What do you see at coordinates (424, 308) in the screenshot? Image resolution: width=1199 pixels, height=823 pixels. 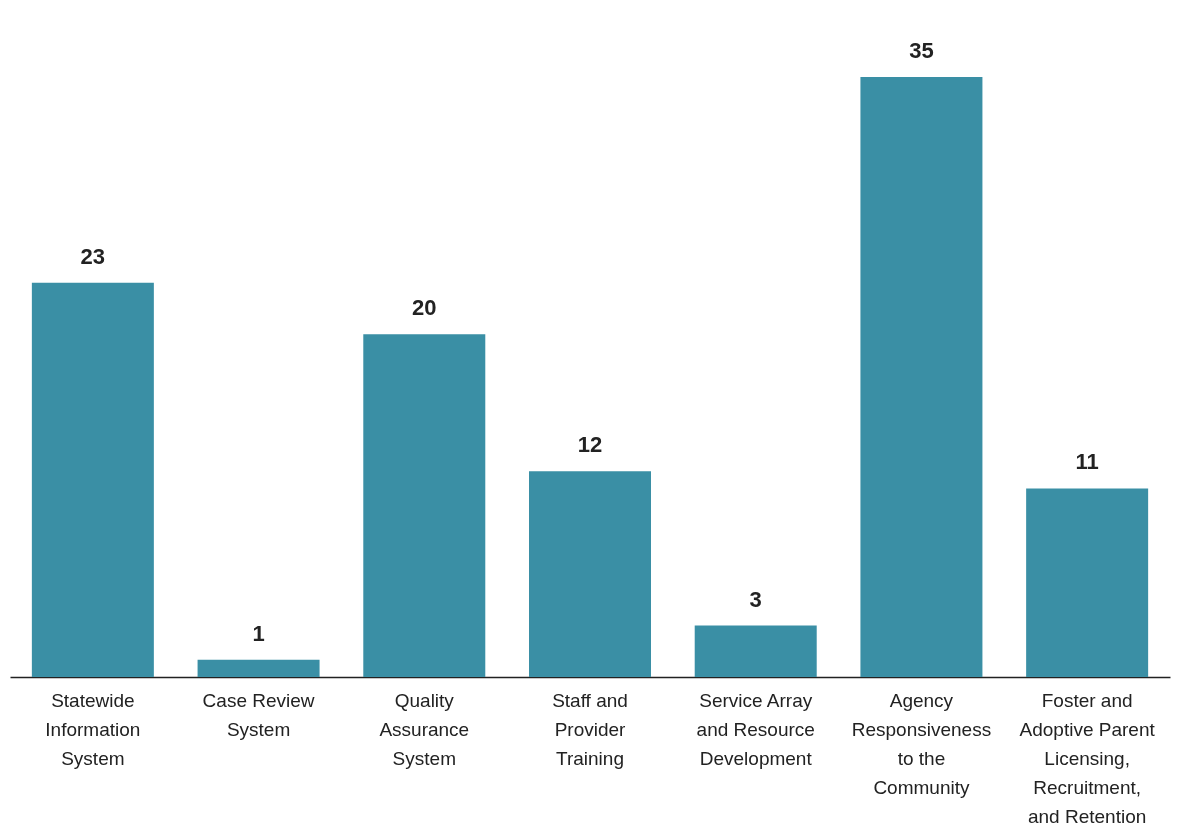 I see `data-label: 20` at bounding box center [424, 308].